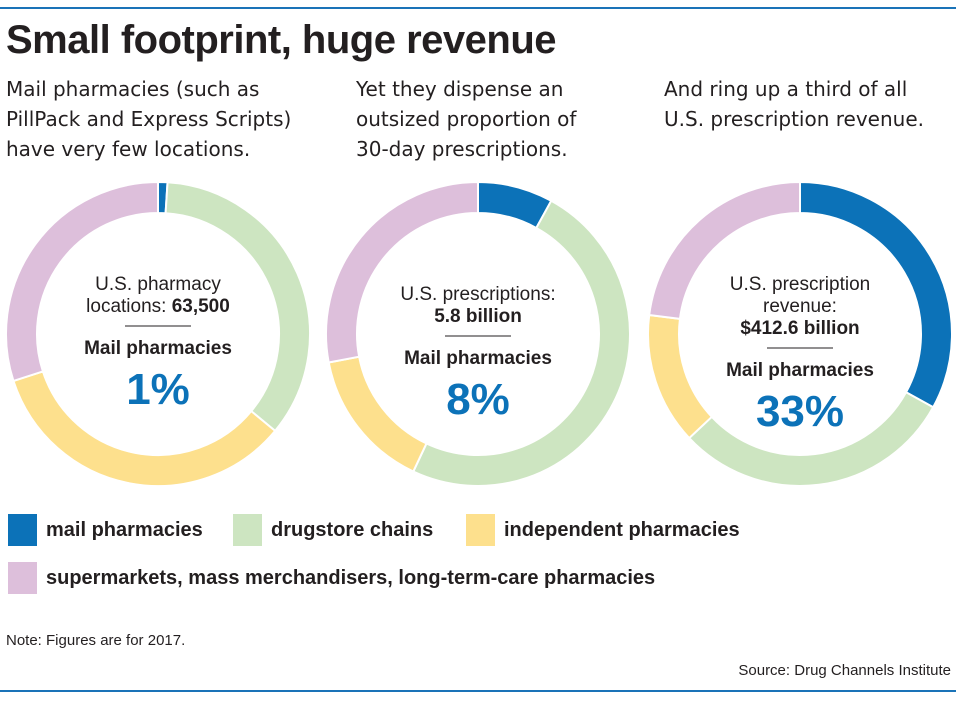  I want to click on legend-label-drugstore: drugstore chains, so click(352, 530).